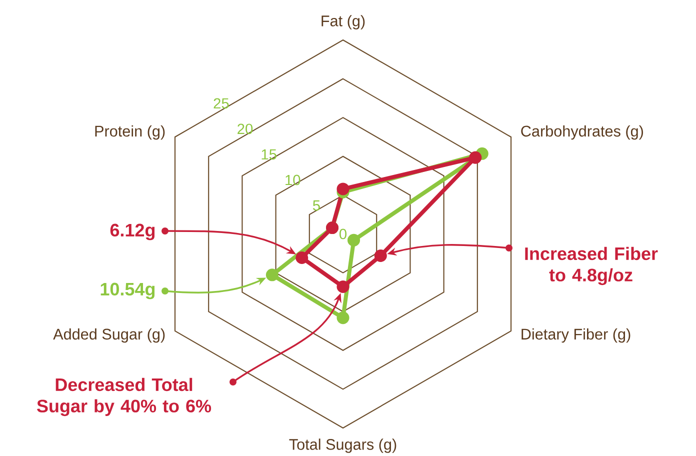 The width and height of the screenshot is (696, 456). I want to click on y-tick-label: 10, so click(293, 180).